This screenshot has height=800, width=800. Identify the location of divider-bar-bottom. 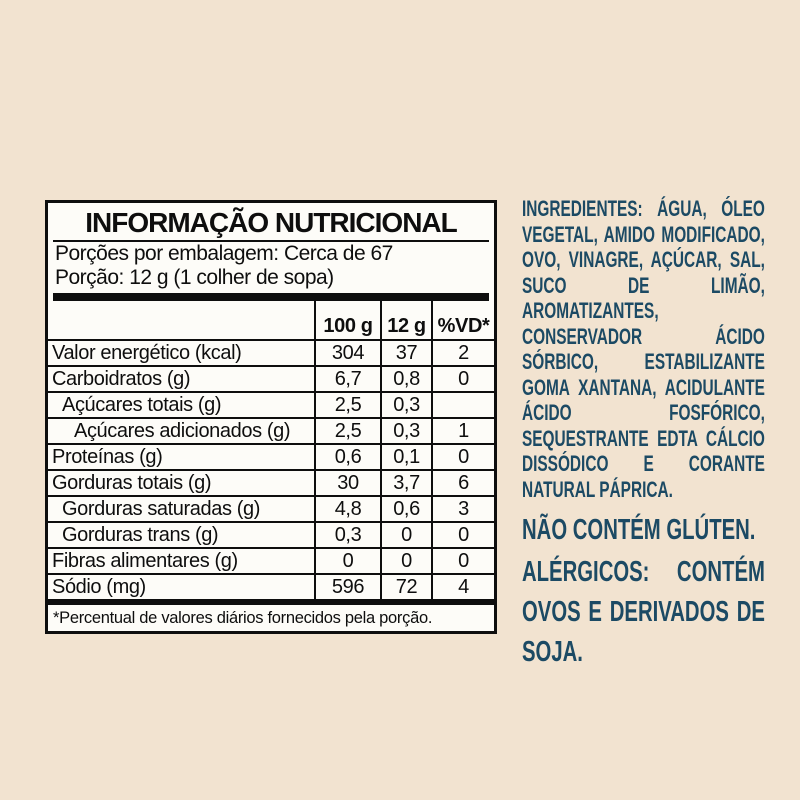
(271, 602).